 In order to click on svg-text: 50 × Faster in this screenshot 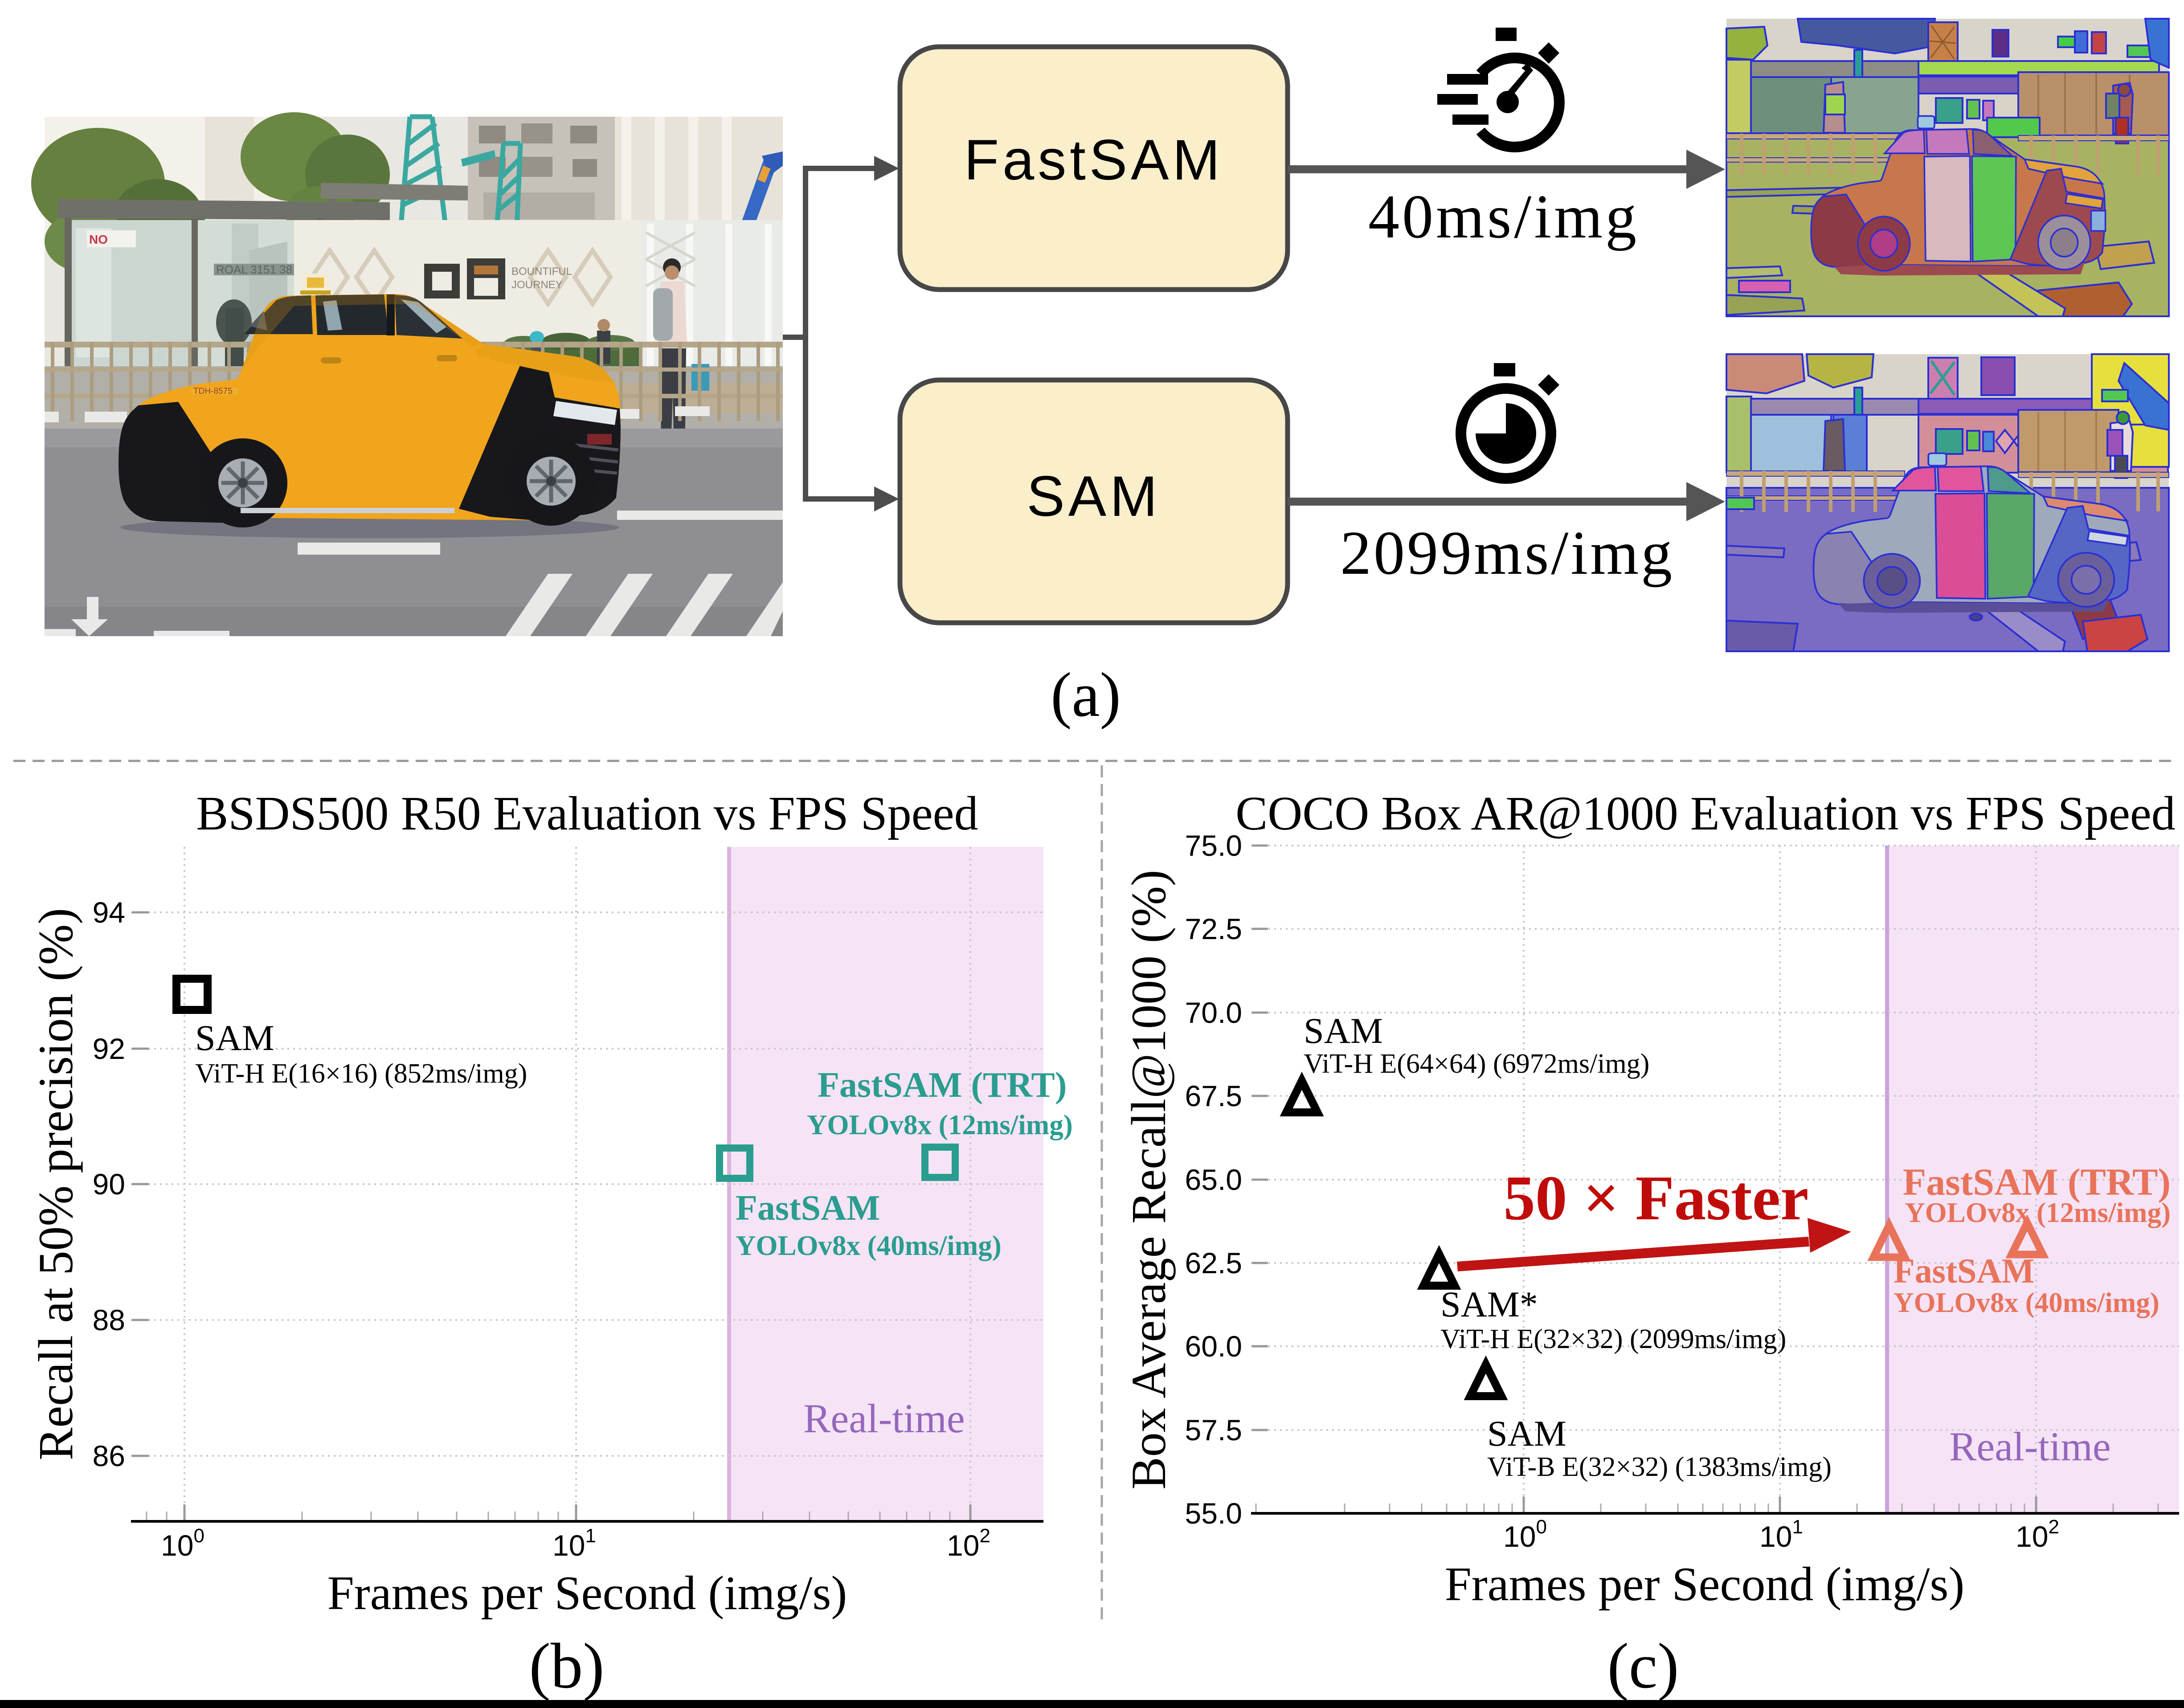, I will do `click(1655, 1198)`.